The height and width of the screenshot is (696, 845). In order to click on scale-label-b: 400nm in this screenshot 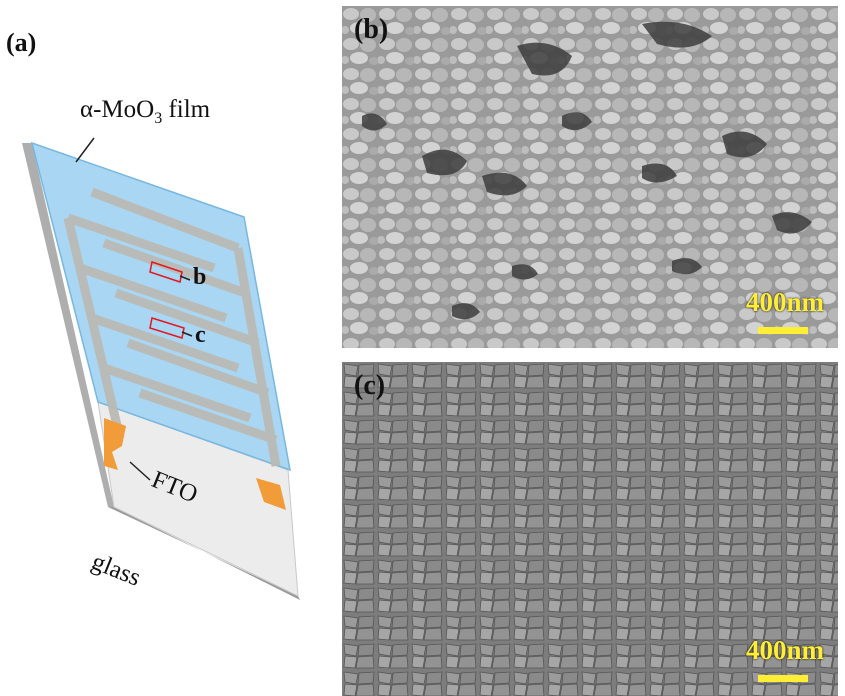, I will do `click(784, 302)`.